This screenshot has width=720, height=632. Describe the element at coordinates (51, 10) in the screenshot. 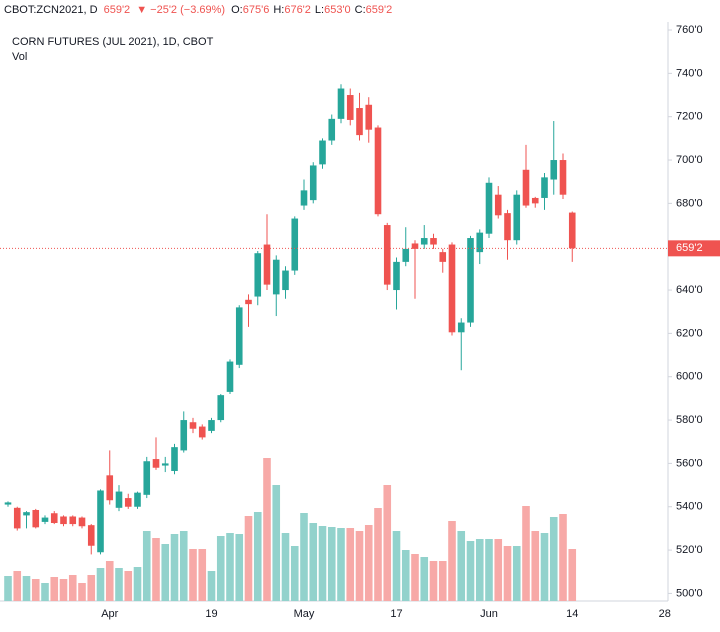

I see `symbol: CBOT:ZCN2021, D` at that location.